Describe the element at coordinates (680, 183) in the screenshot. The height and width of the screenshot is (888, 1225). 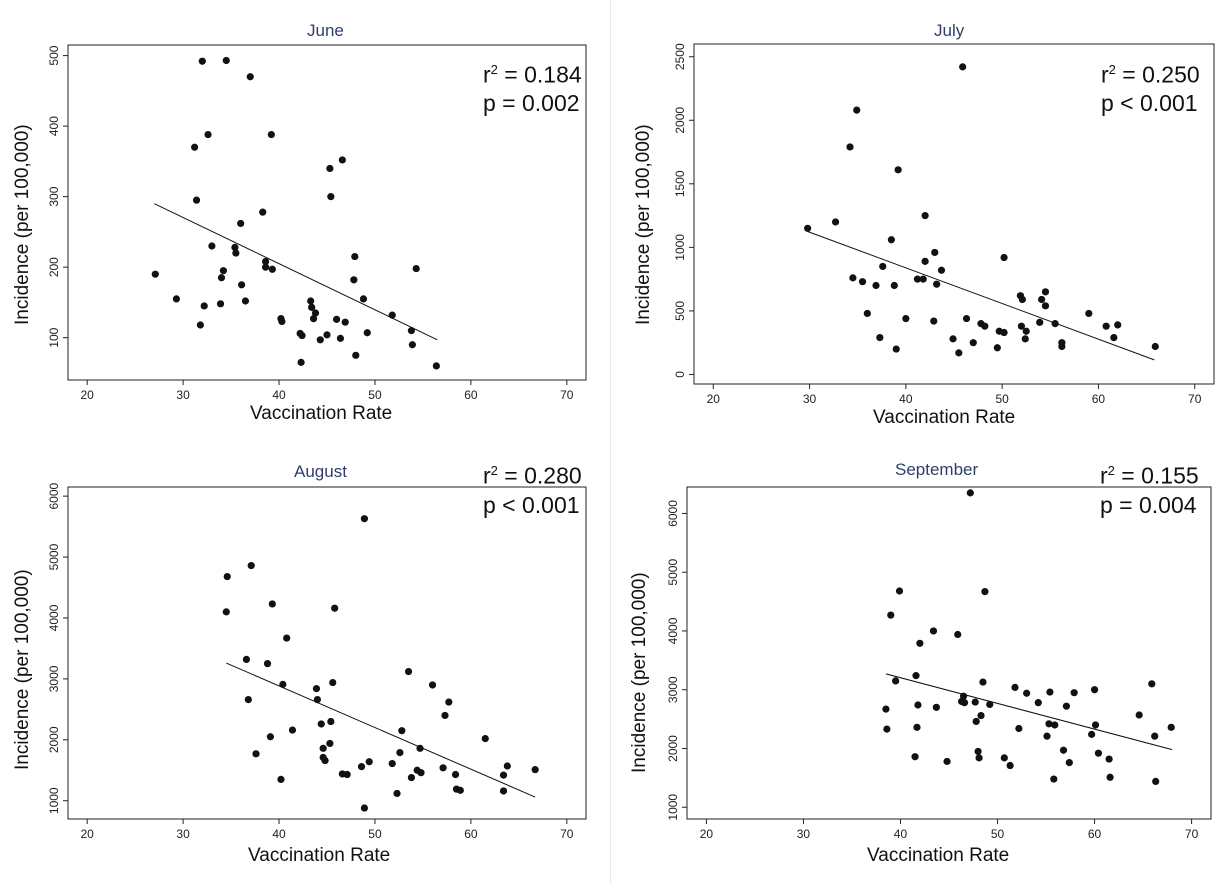
I see `y-tick-label: 1500` at that location.